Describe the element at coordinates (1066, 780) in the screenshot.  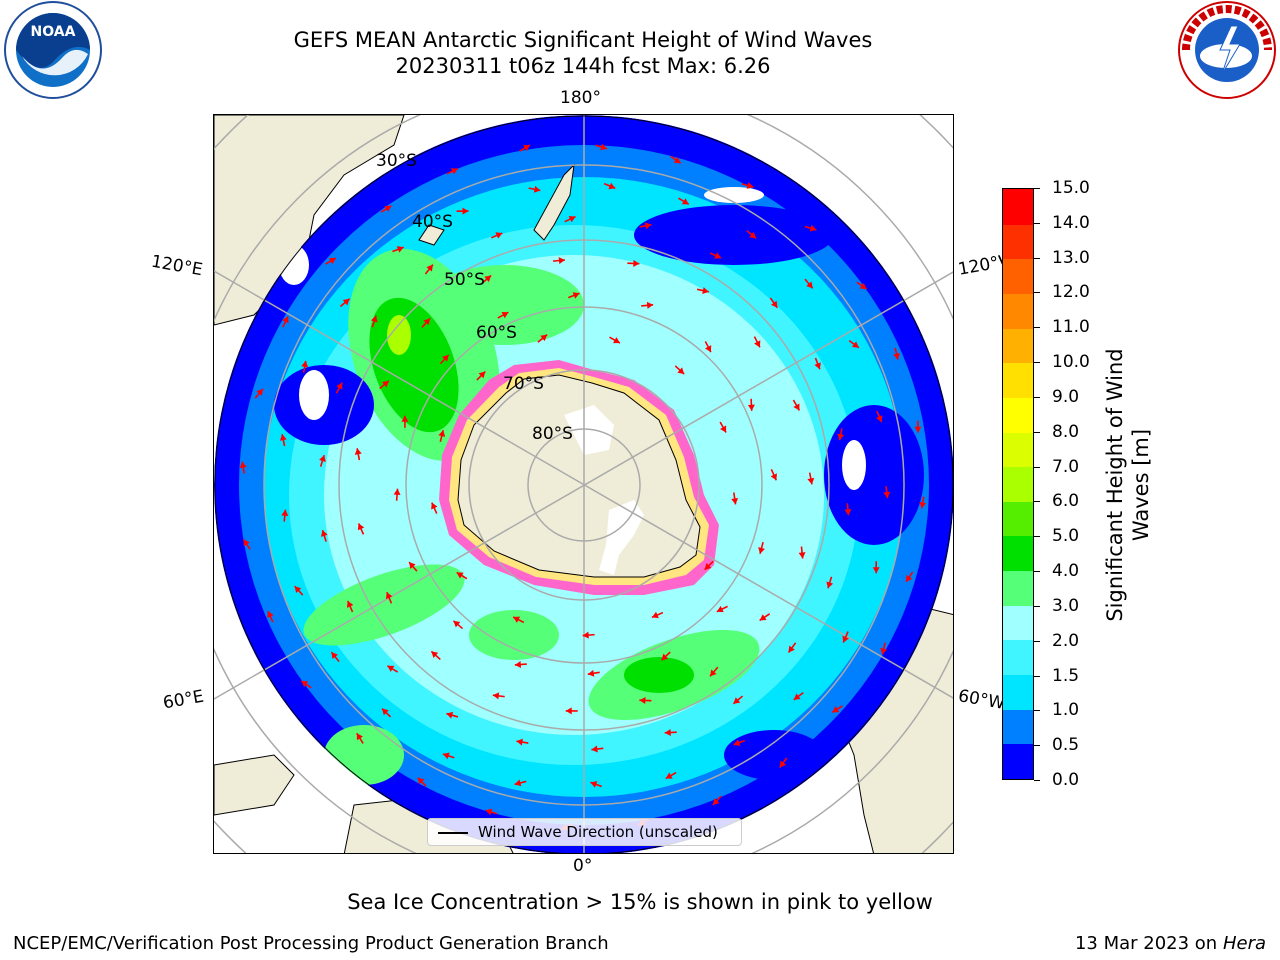
I see `colorbar-tick-label: 0.0` at that location.